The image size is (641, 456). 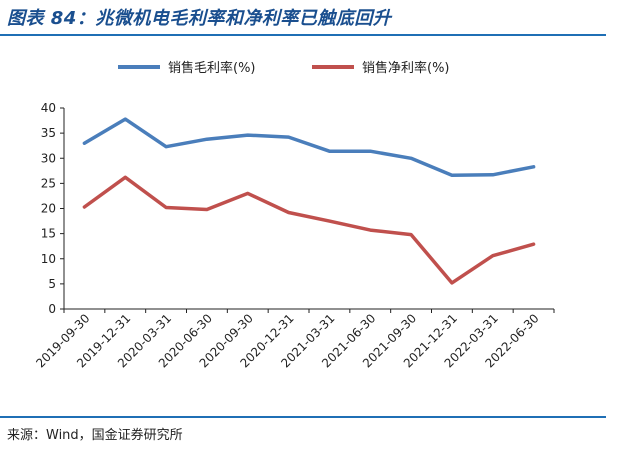 I want to click on y-tick-label: 40, so click(x=48, y=108).